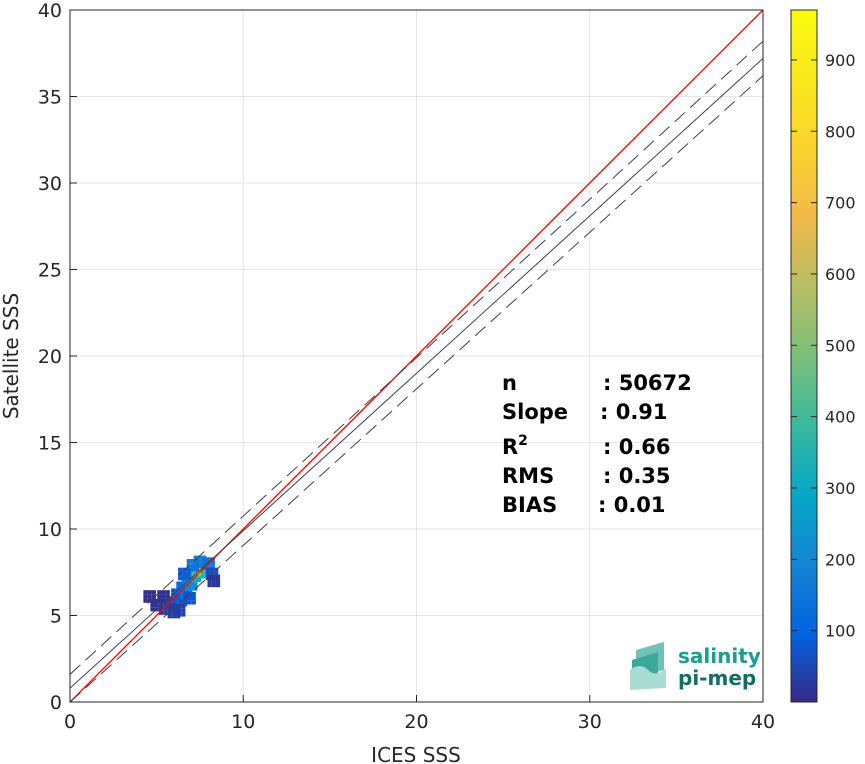 Image resolution: width=865 pixels, height=764 pixels. What do you see at coordinates (717, 678) in the screenshot?
I see `logo-text-pi-mep: pi-mep` at bounding box center [717, 678].